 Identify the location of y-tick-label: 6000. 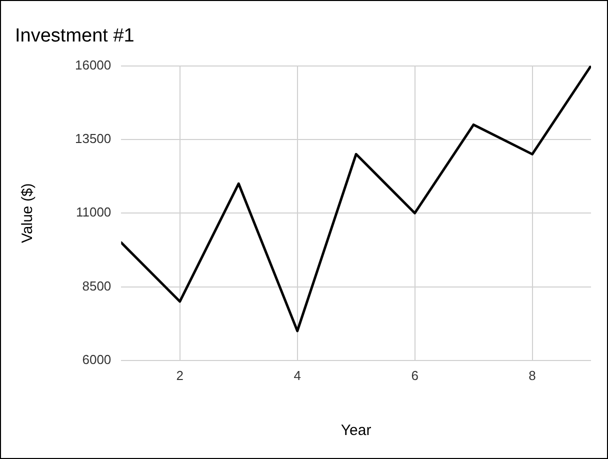
(97, 359).